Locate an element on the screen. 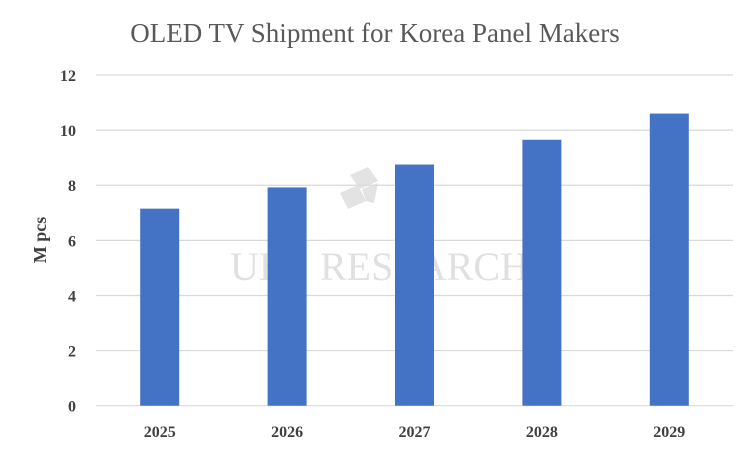 Image resolution: width=750 pixels, height=451 pixels. y-tick-label: 8 is located at coordinates (72, 186).